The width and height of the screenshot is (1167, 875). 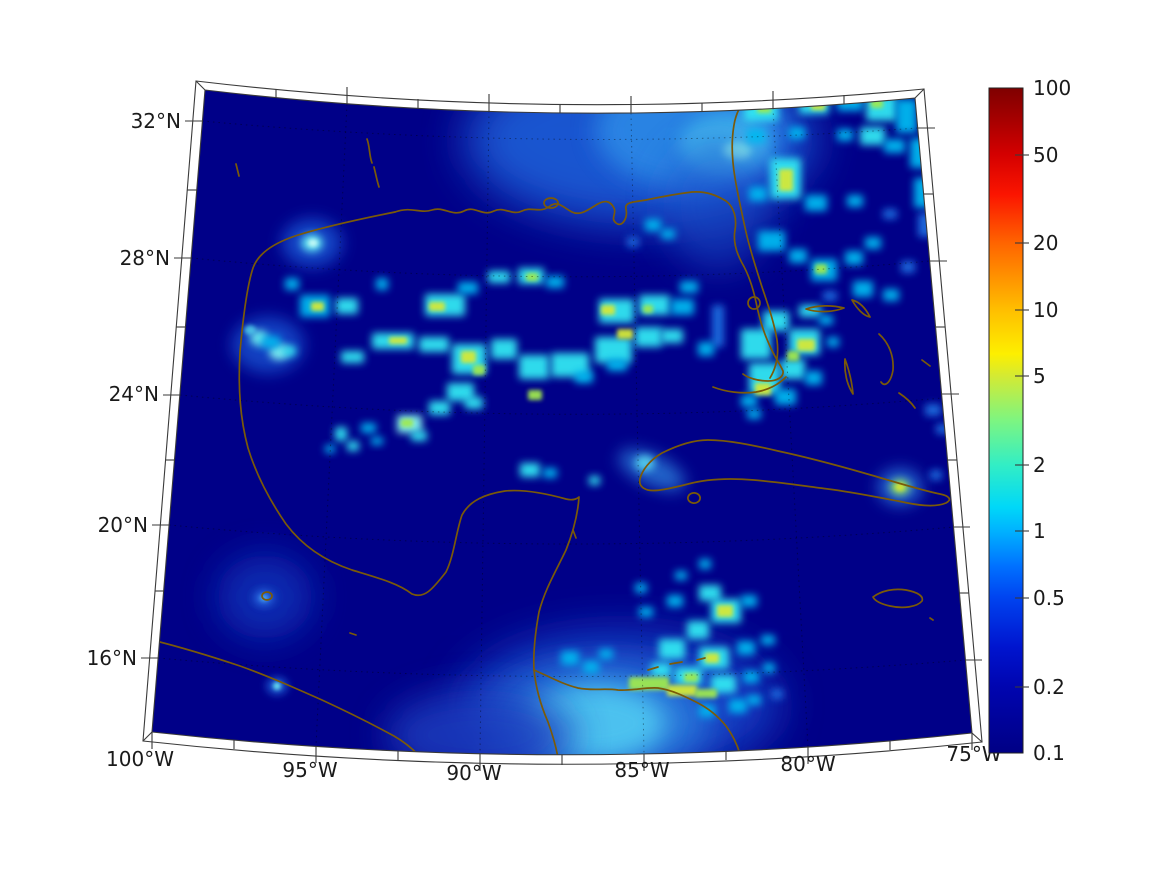 What do you see at coordinates (1045, 310) in the screenshot?
I see `colorbar-tick-label: 10` at bounding box center [1045, 310].